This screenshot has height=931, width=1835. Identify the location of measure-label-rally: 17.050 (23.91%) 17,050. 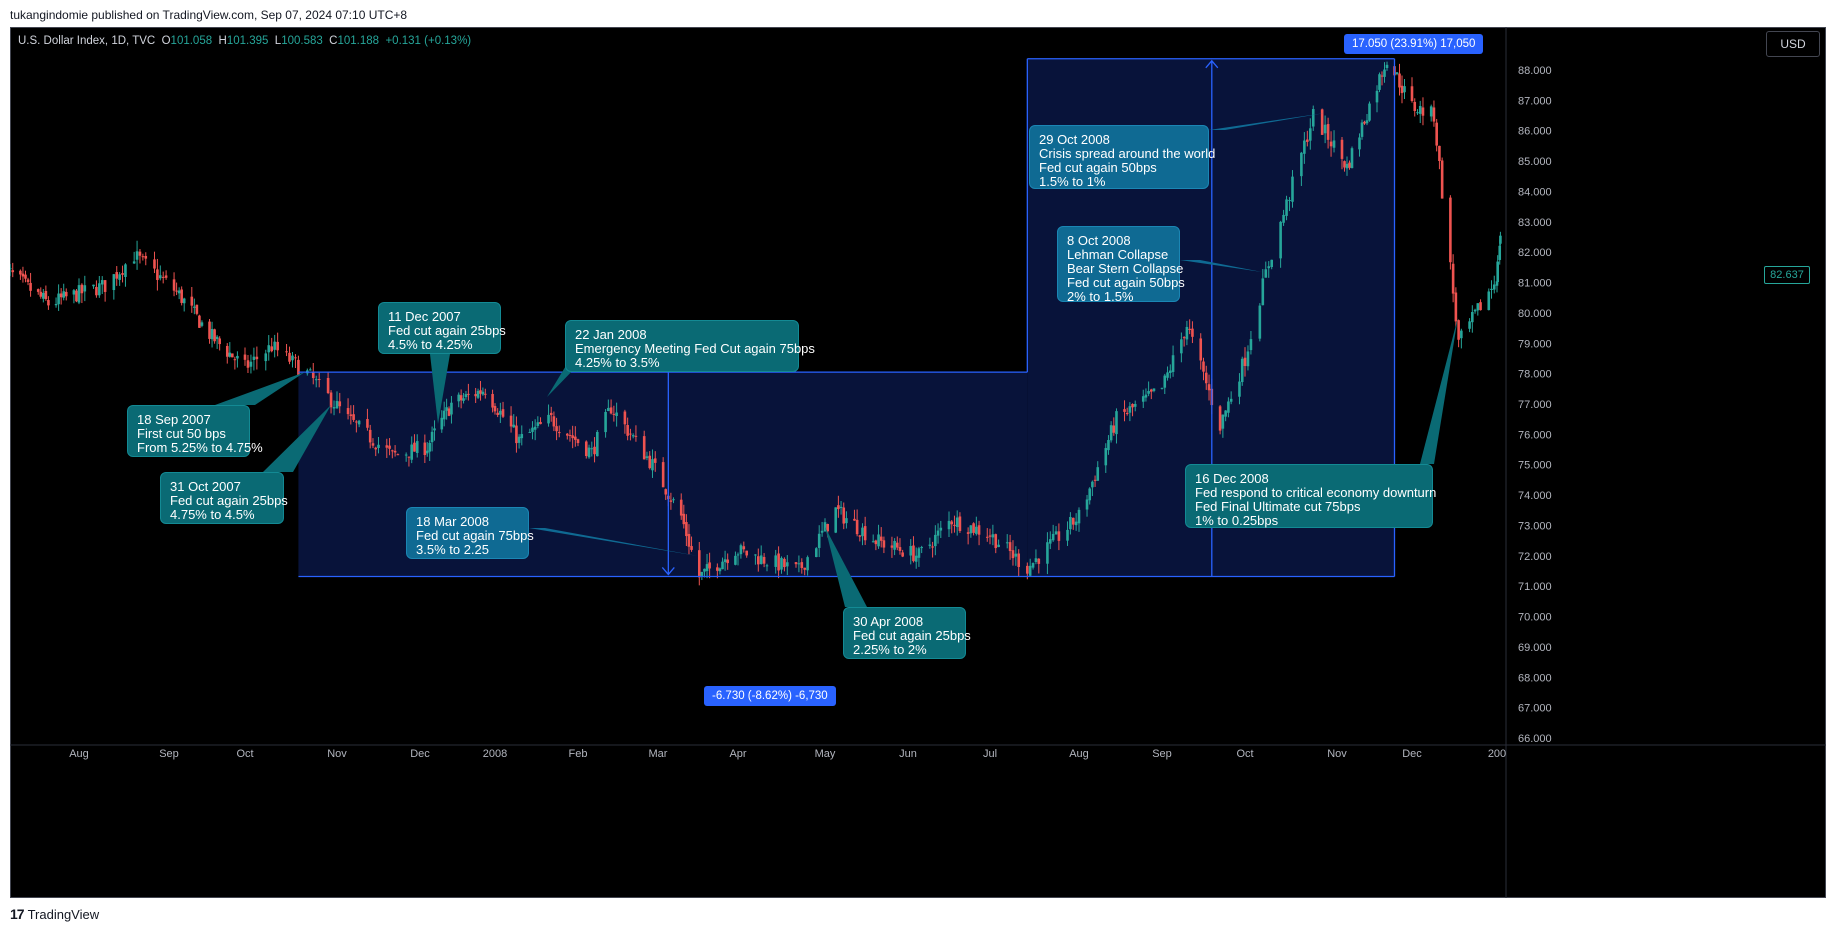
(1414, 44).